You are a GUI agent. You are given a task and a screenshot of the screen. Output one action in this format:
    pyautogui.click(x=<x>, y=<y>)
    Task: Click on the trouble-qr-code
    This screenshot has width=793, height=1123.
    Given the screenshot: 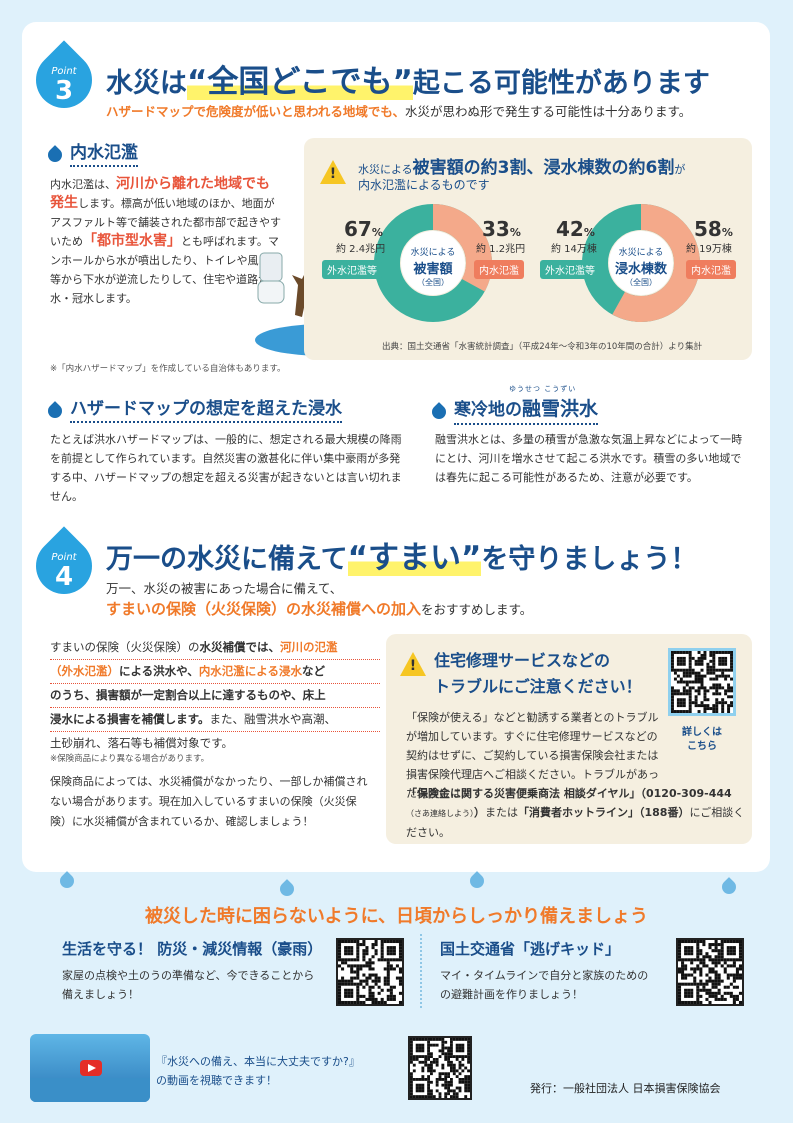 What is the action you would take?
    pyautogui.click(x=702, y=682)
    